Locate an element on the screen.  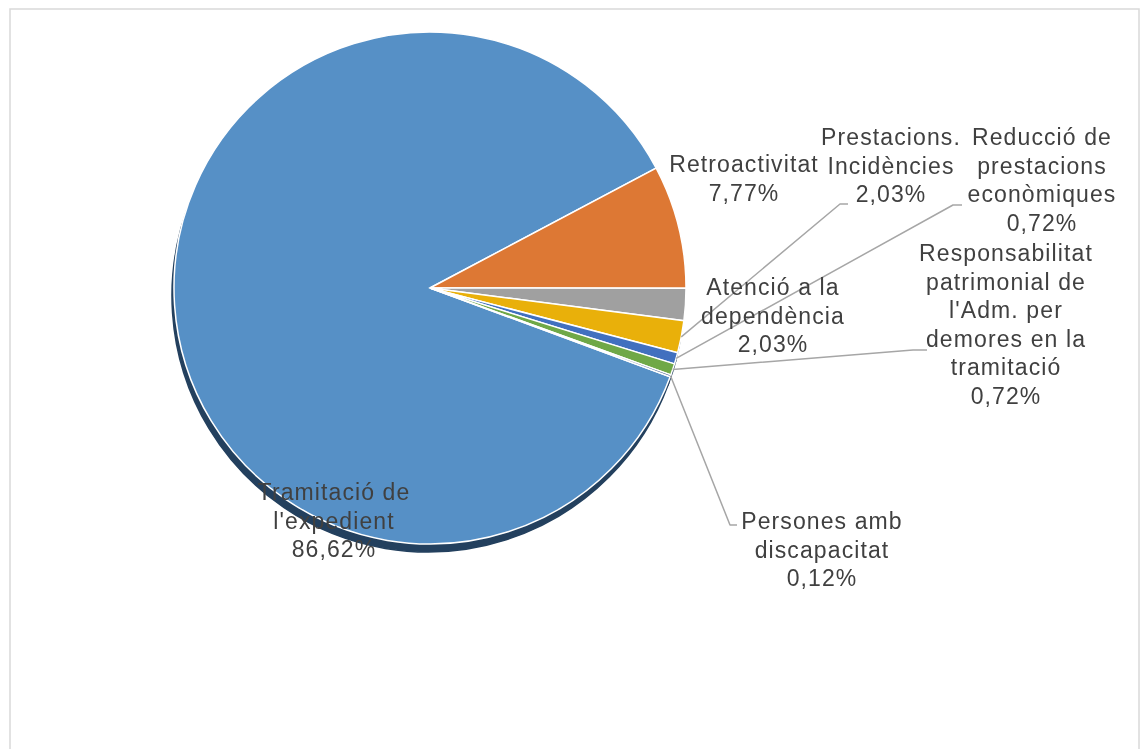
slice-label: Persones amb discapacitat is located at coordinates (822, 535).